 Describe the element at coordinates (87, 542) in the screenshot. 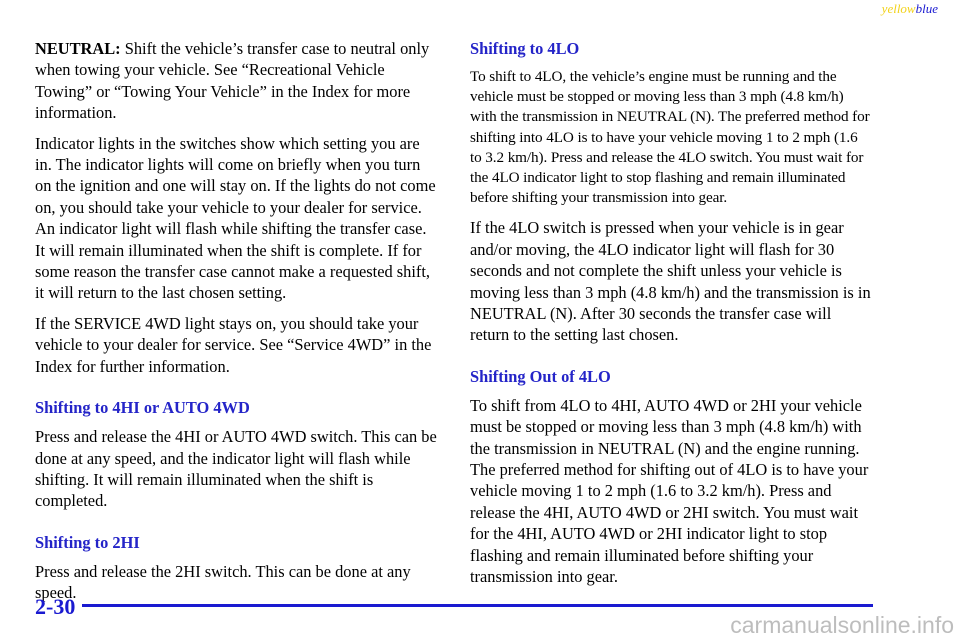

I see `section-heading: Shifting to 2HI` at that location.